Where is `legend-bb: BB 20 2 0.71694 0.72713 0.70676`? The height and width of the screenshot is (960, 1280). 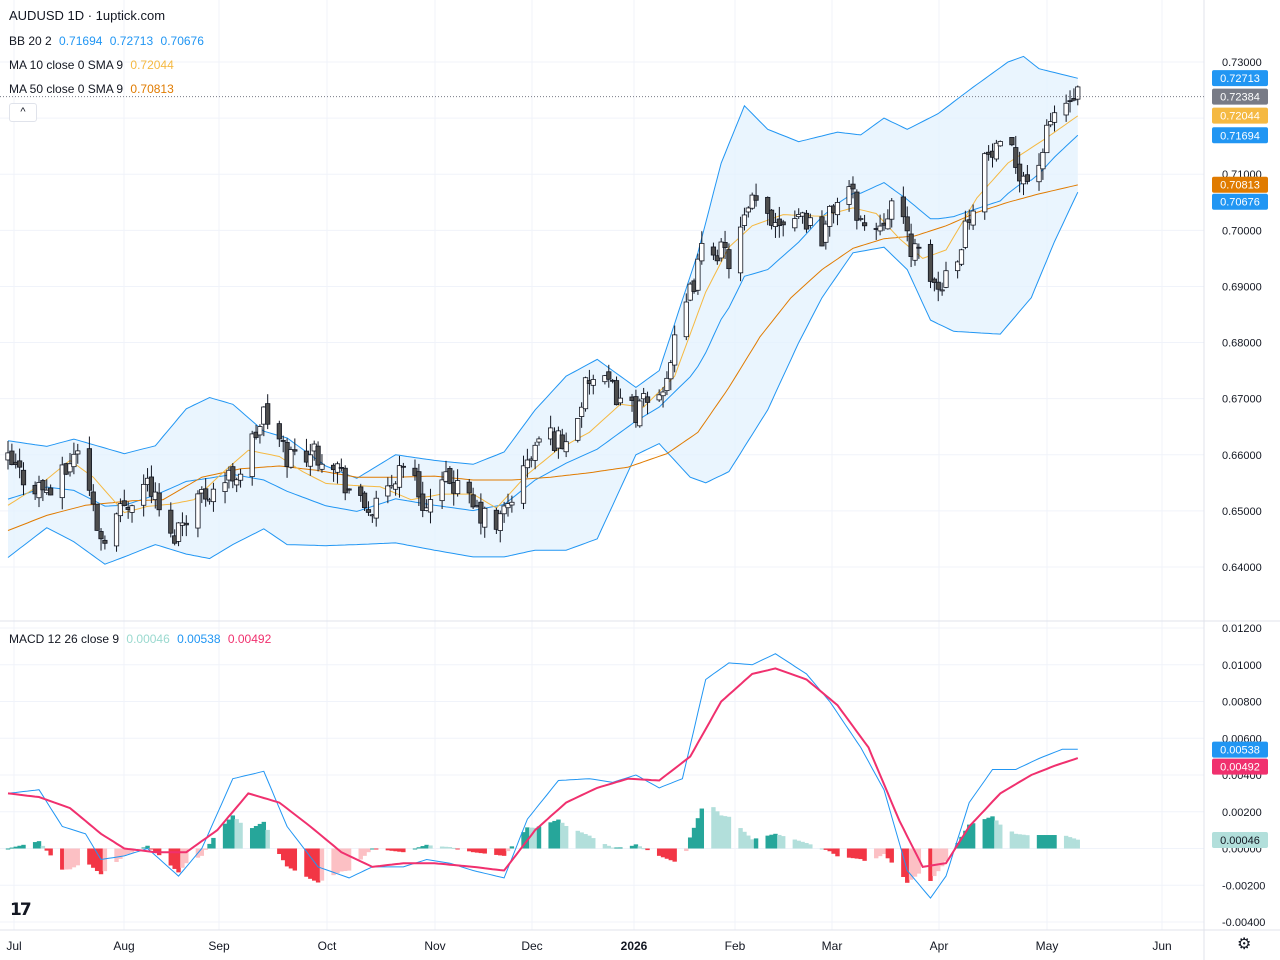 legend-bb: BB 20 2 0.71694 0.72713 0.70676 is located at coordinates (108, 41).